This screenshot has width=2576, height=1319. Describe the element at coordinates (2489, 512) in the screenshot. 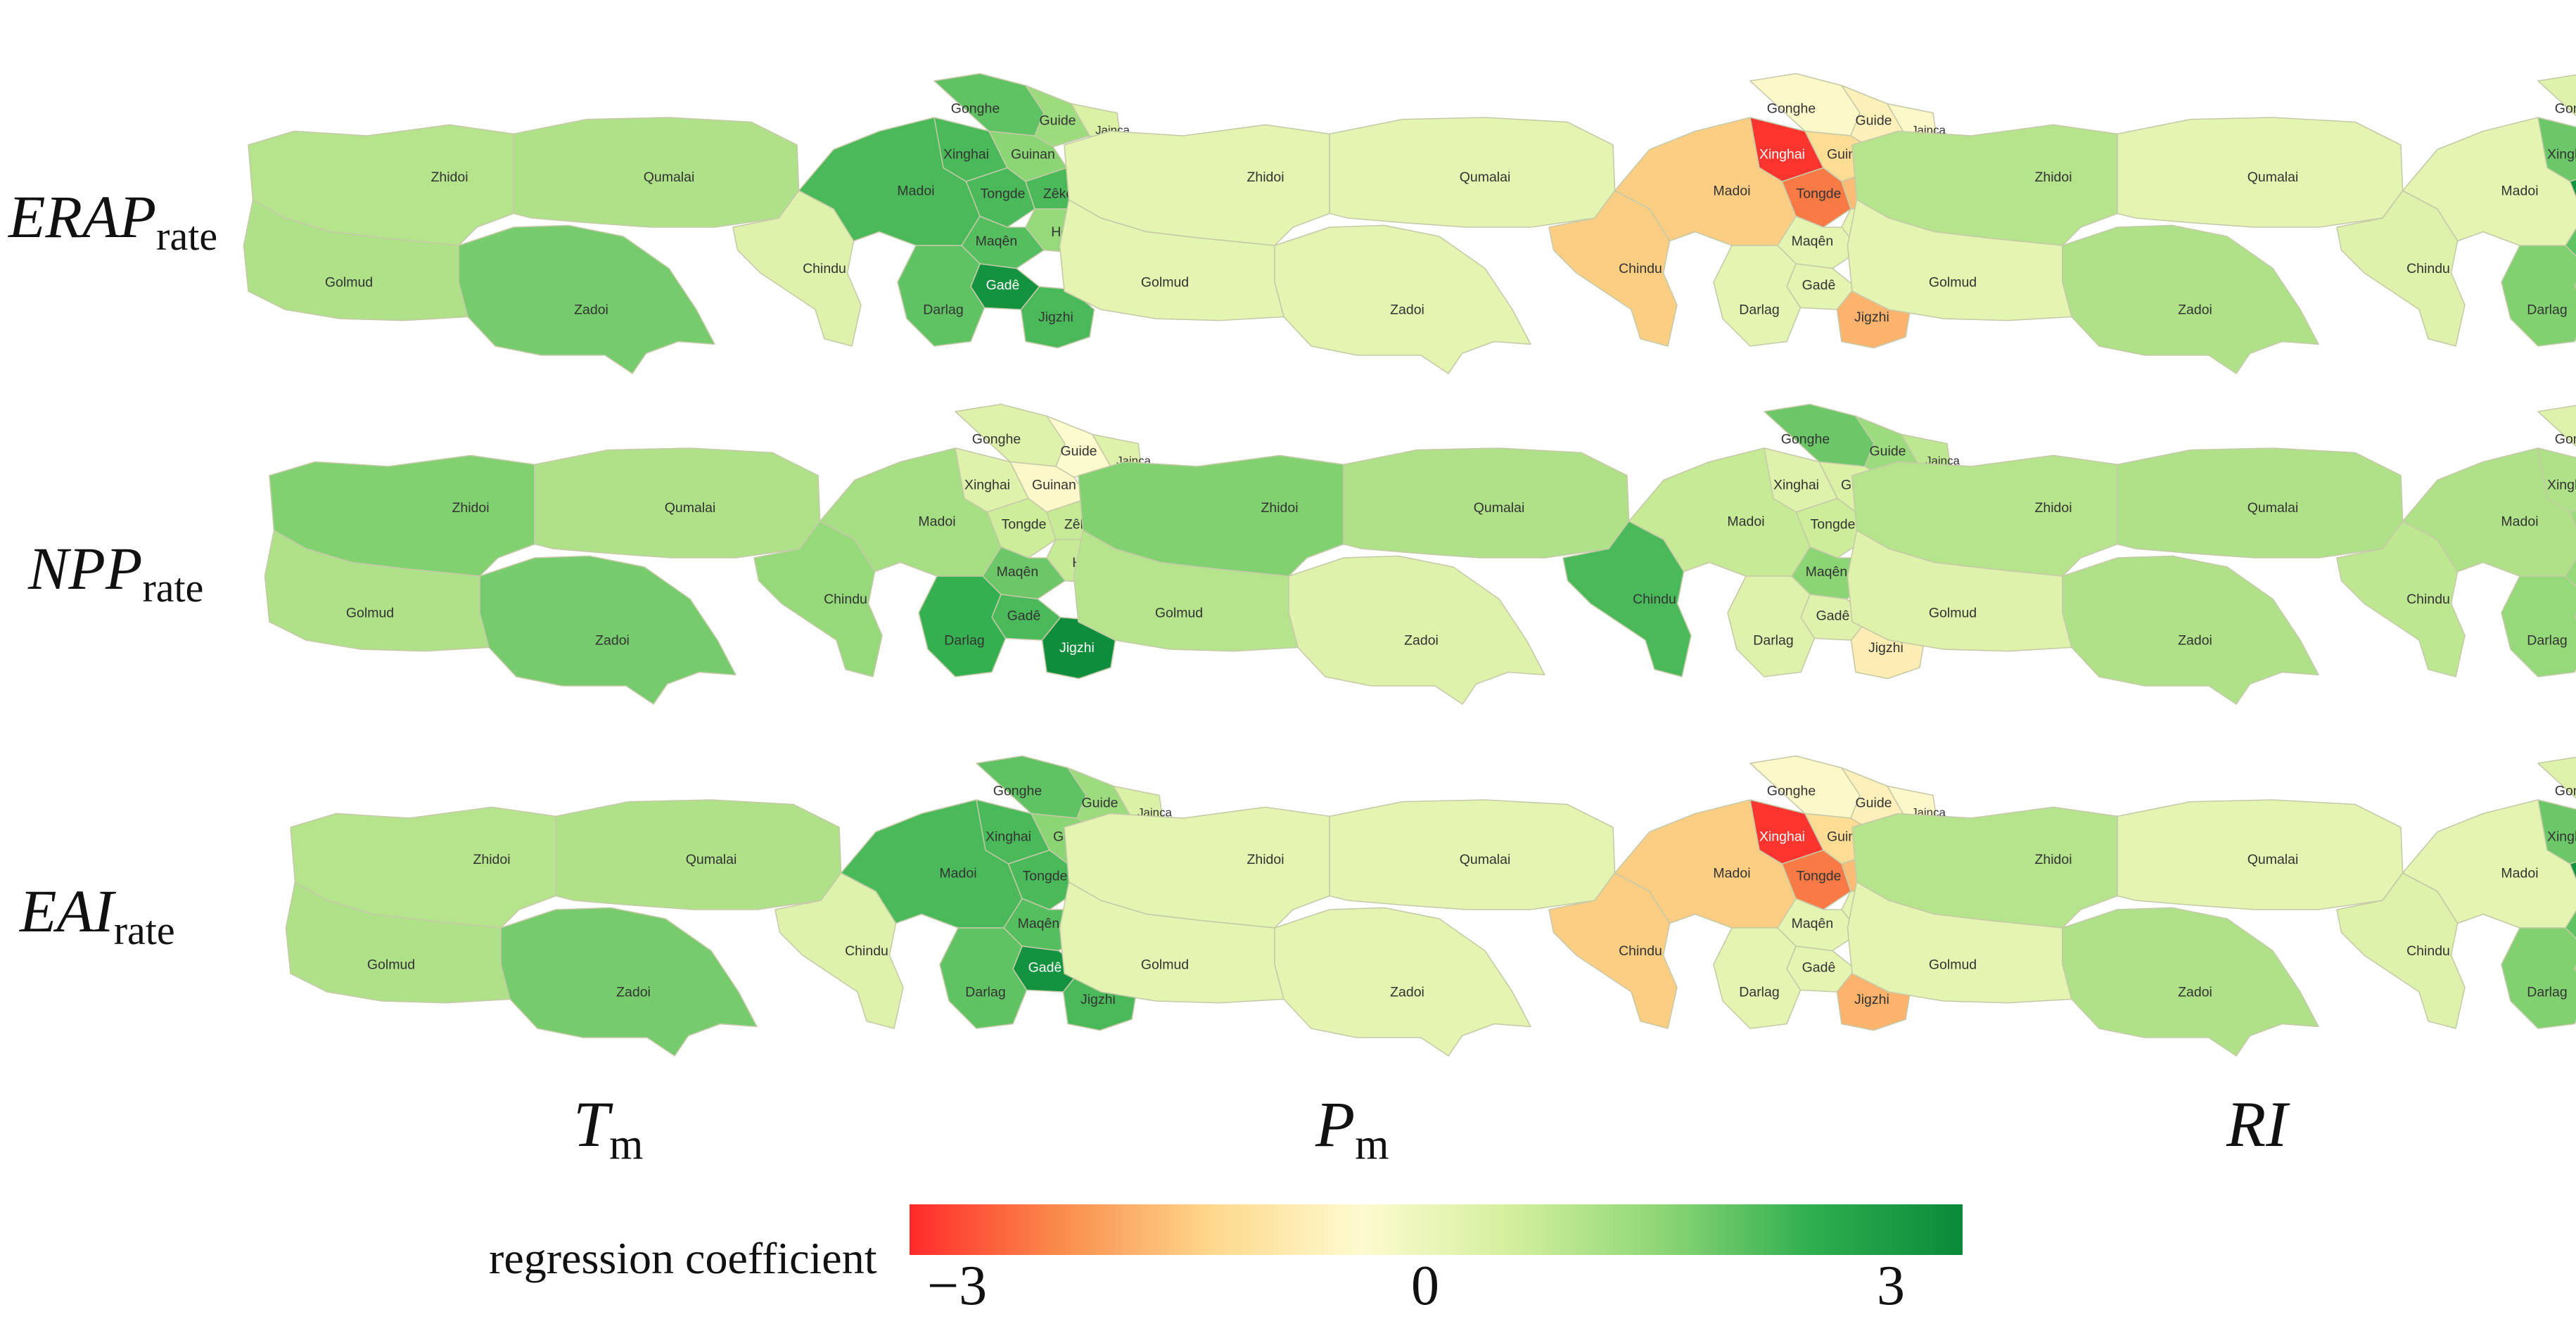

I see `county-madoi` at that location.